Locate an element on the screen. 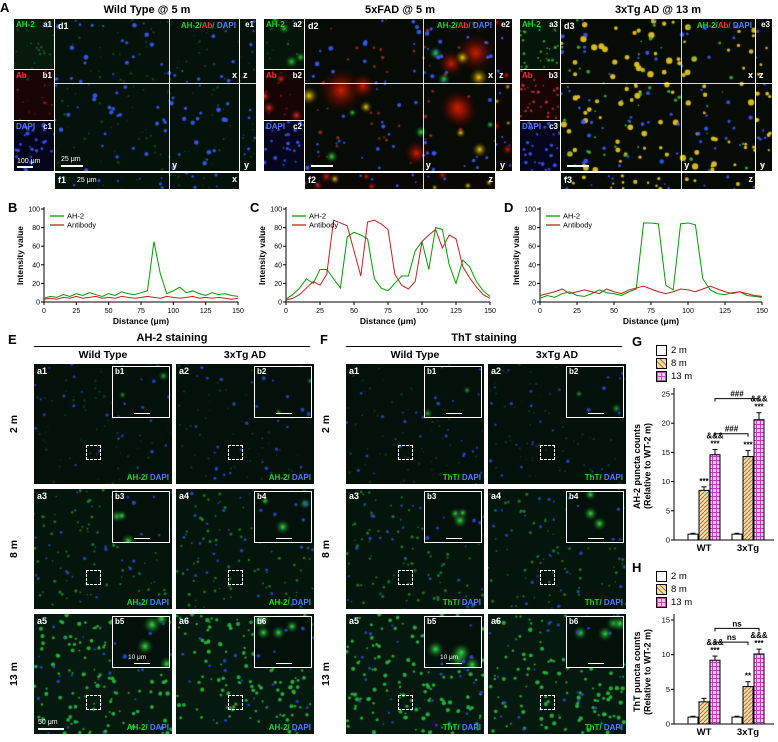  axis-label-z: z is located at coordinates (491, 179).